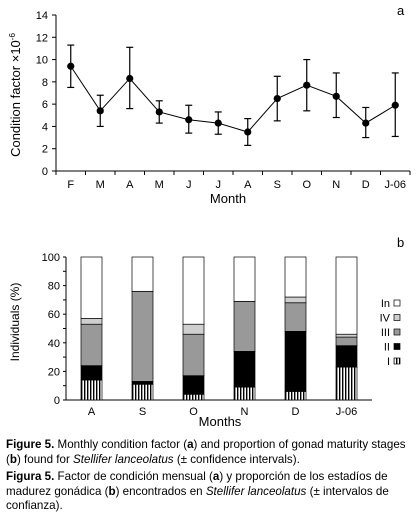  What do you see at coordinates (220, 421) in the screenshot?
I see `chart-b-x-axis-label: Months` at bounding box center [220, 421].